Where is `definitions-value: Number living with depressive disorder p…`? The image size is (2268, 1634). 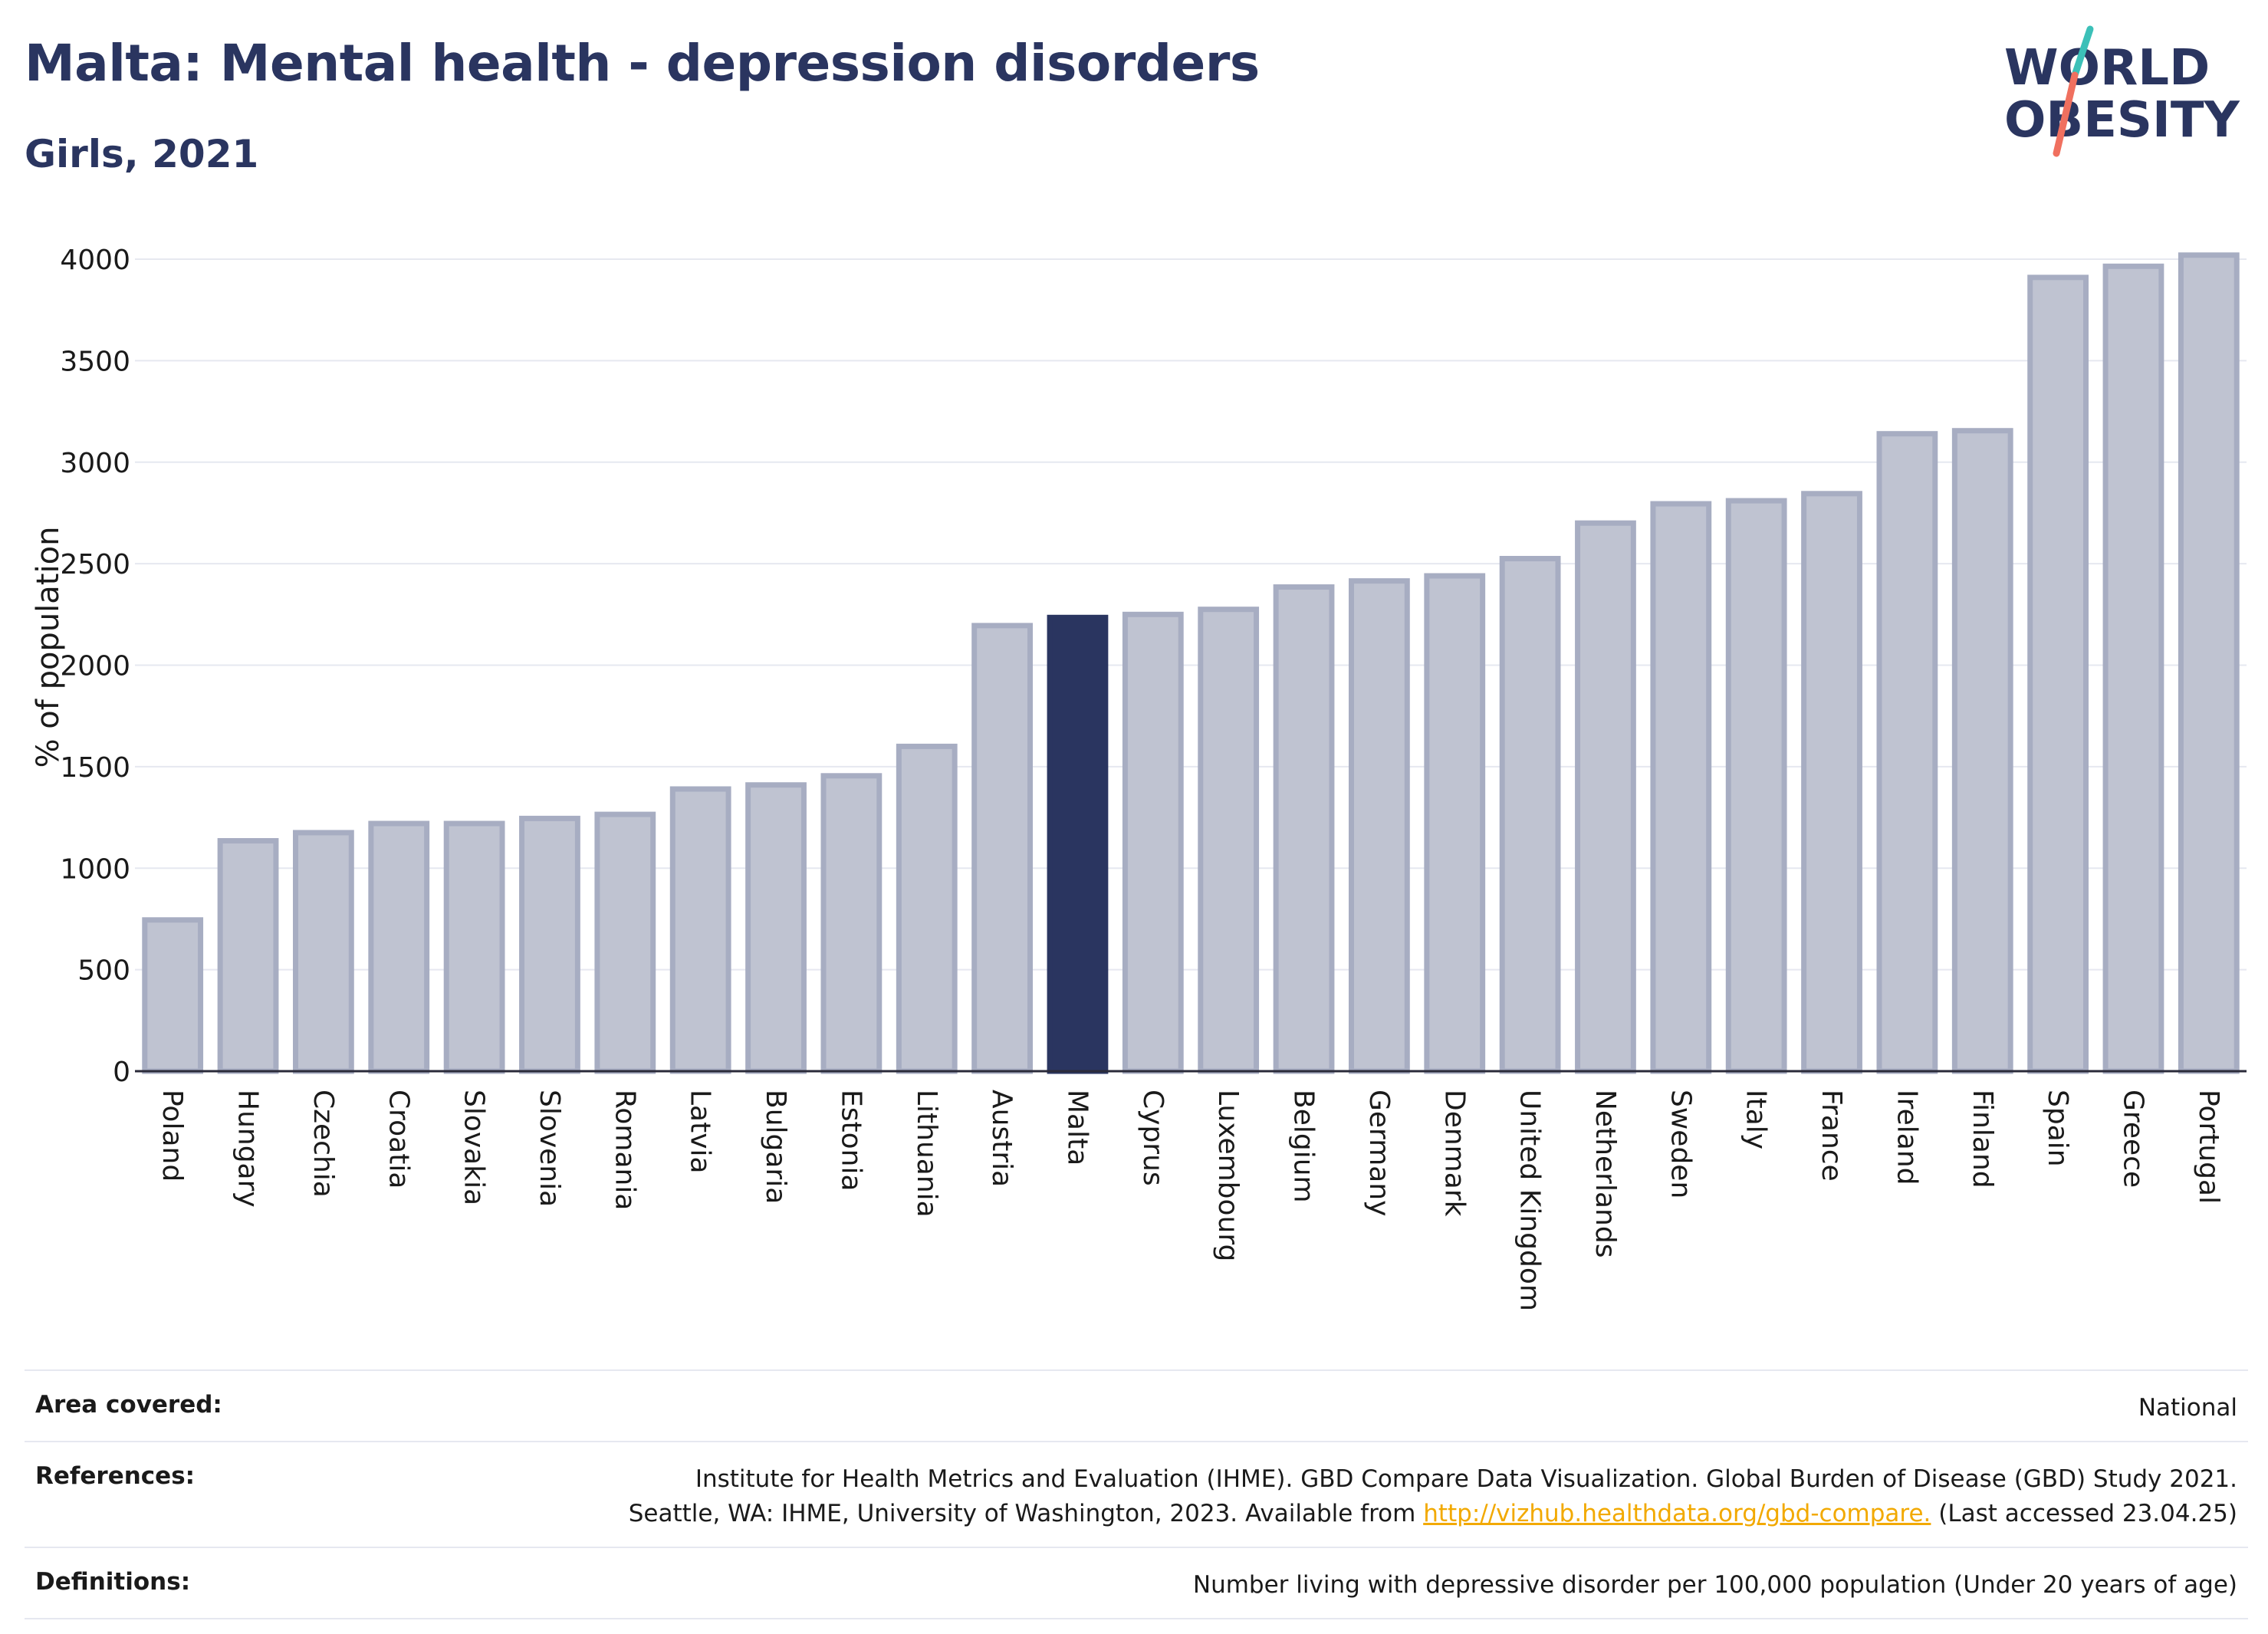 definitions-value: Number living with depressive disorder p… is located at coordinates (1714, 1585).